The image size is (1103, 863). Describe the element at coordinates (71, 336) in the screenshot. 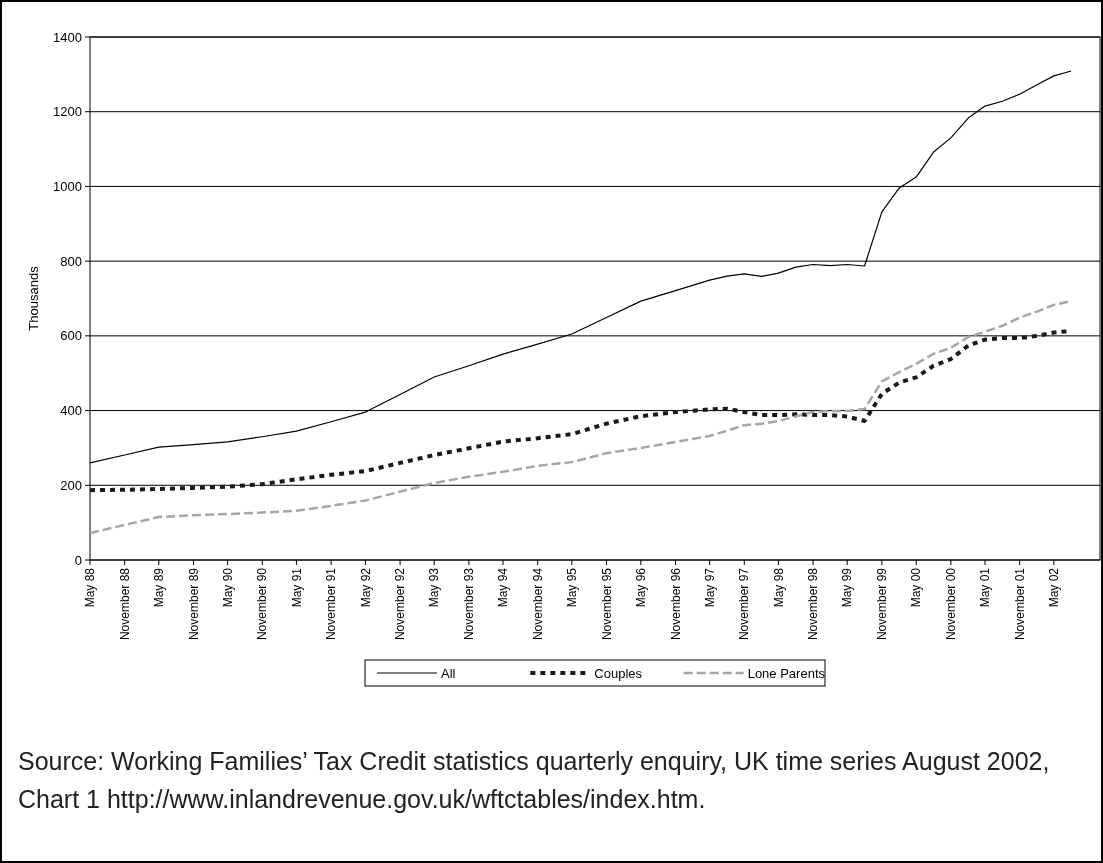

I see `y-tick-label: 600` at that location.